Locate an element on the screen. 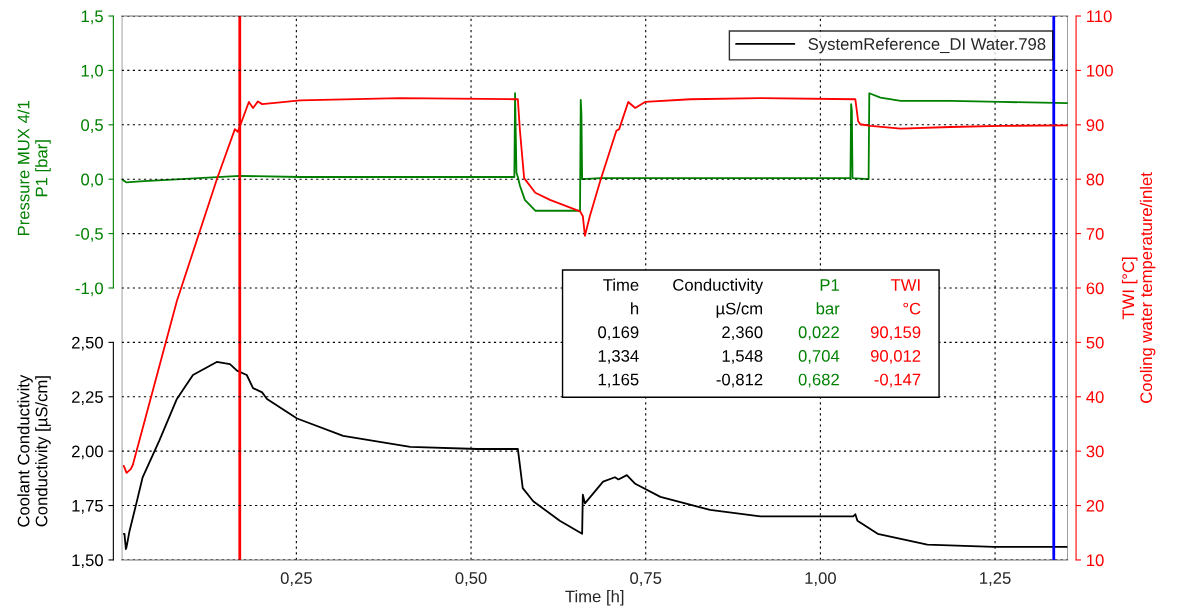 This screenshot has width=1193, height=616. legend-label: SystemReference_DI Water.798 is located at coordinates (927, 45).